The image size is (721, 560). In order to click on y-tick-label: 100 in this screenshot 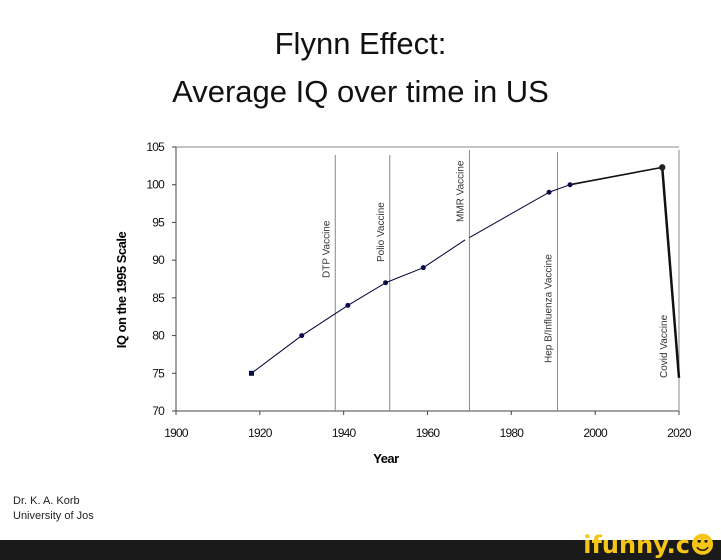, I will do `click(155, 185)`.